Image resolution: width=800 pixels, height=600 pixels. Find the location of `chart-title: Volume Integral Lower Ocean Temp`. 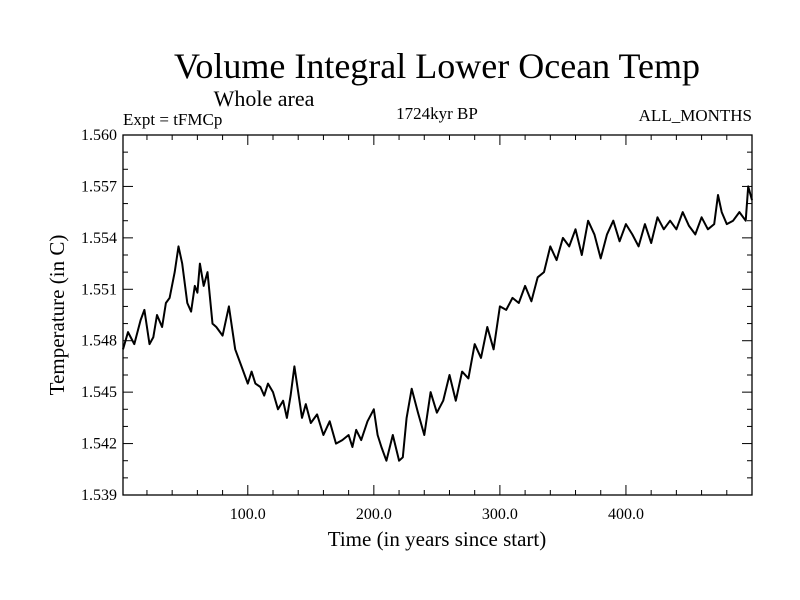

chart-title: Volume Integral Lower Ocean Temp is located at coordinates (437, 66).